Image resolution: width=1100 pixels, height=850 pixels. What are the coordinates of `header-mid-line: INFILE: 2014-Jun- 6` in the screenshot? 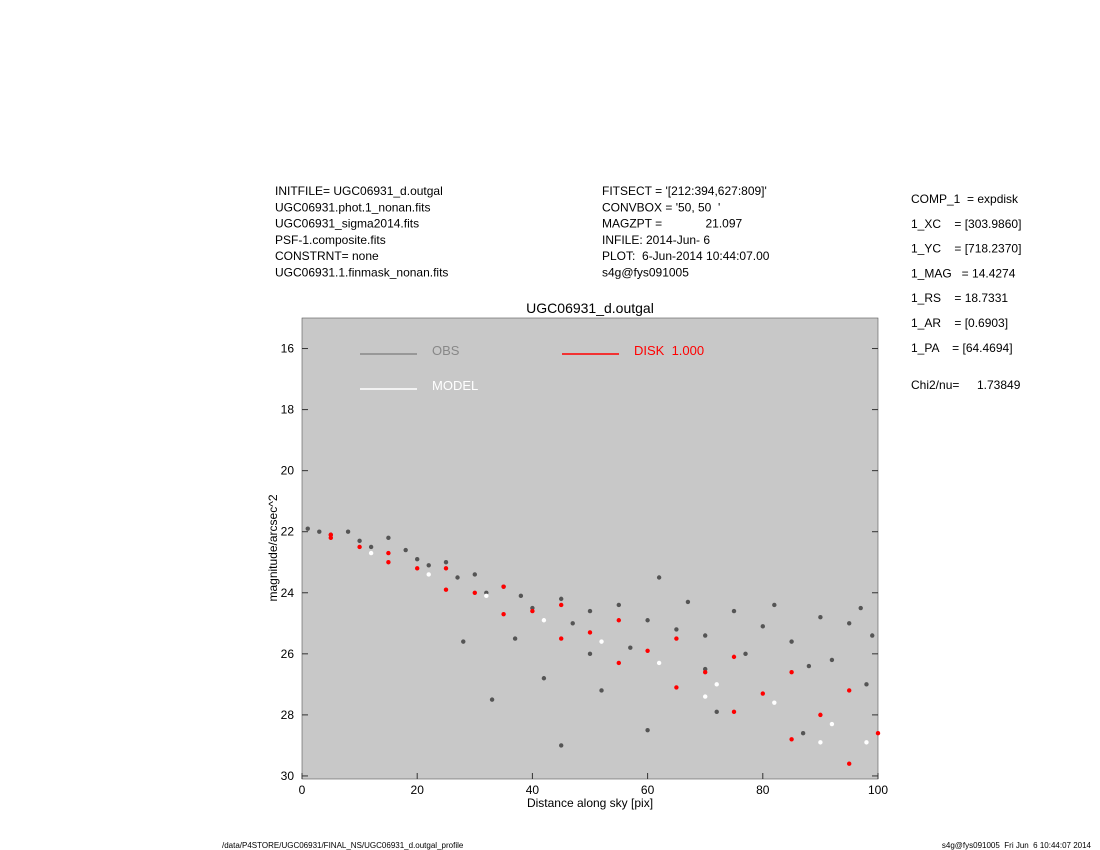 It's located at (656, 240).